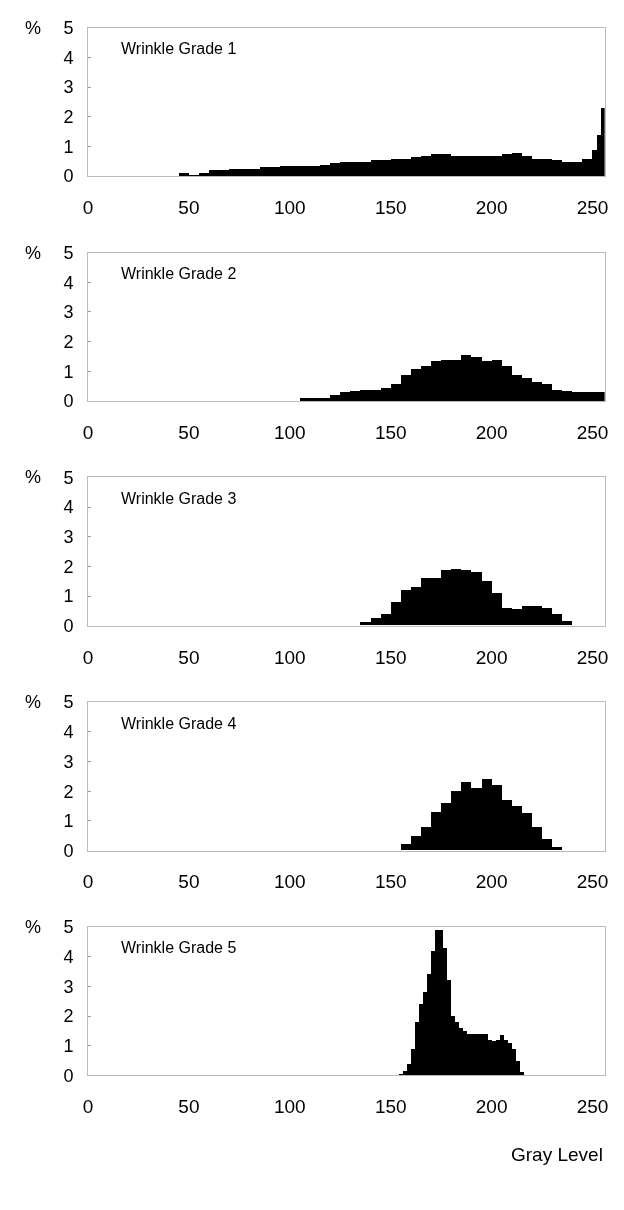  I want to click on text: Wrinkle Grade 3, so click(179, 498).